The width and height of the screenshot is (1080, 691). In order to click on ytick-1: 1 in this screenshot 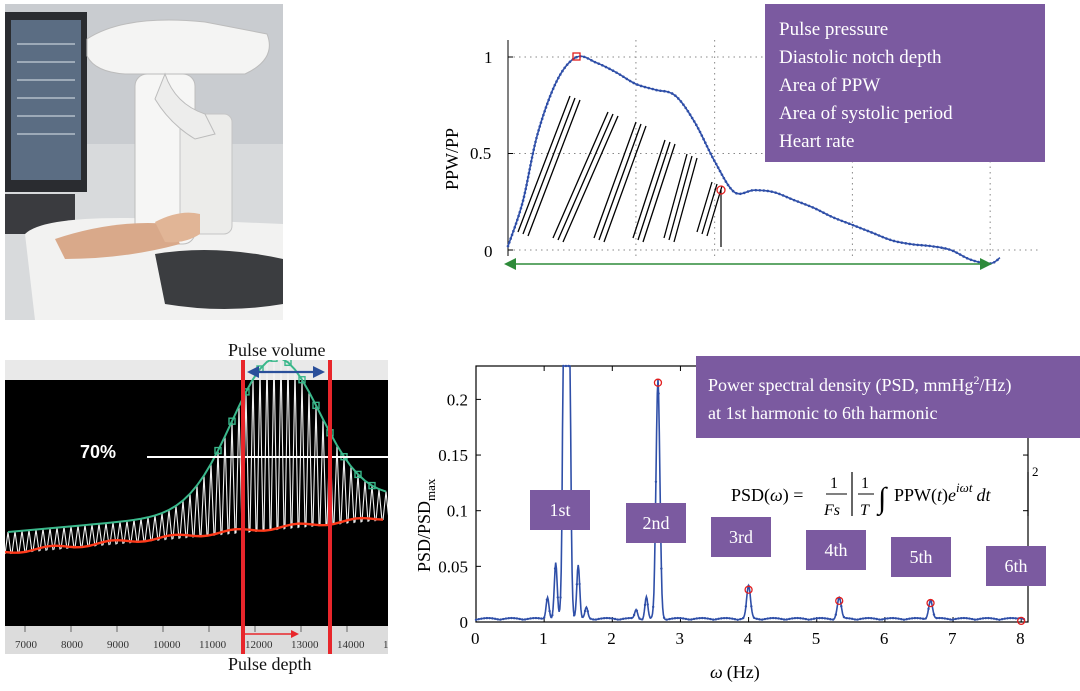, I will do `click(488, 57)`.